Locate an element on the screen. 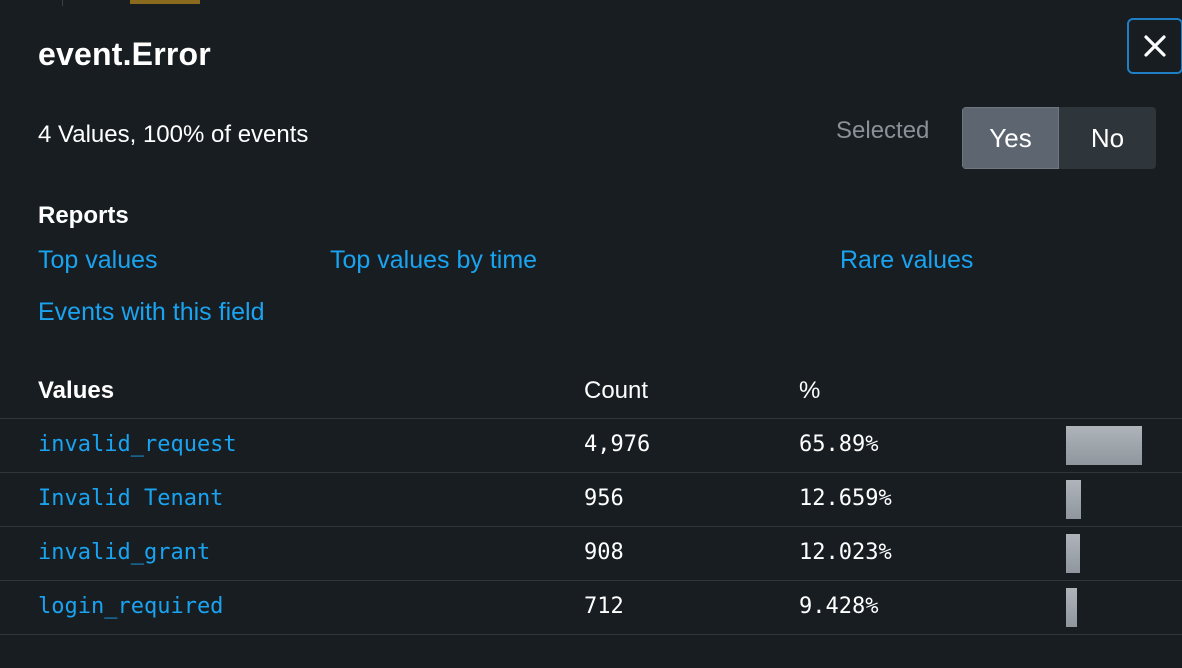 This screenshot has width=1182, height=668. selected-toggle: Yes No is located at coordinates (1059, 138).